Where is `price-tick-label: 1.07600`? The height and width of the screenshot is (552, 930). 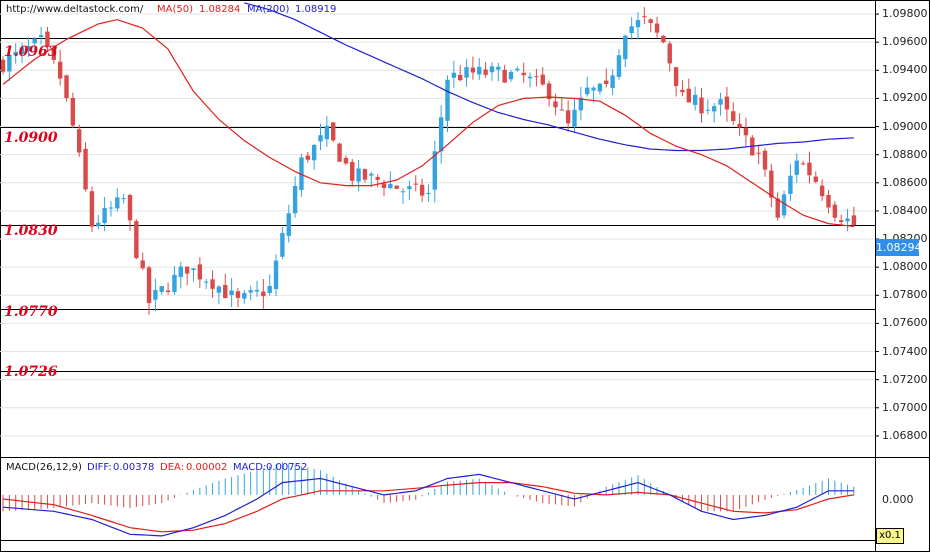
price-tick-label: 1.07600 is located at coordinates (905, 323).